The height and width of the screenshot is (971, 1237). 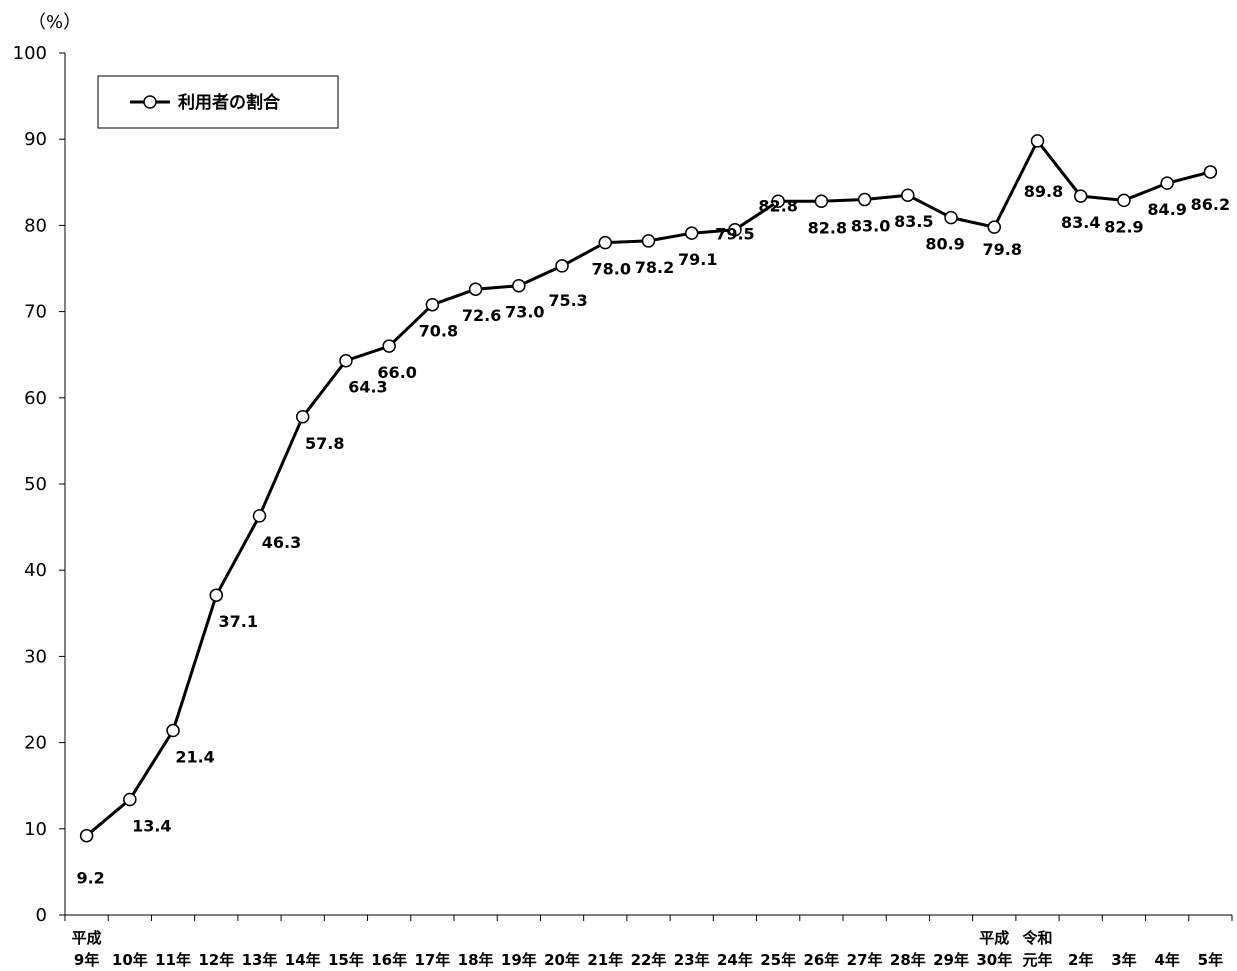 I want to click on data-label: 84.9, so click(x=1166, y=209).